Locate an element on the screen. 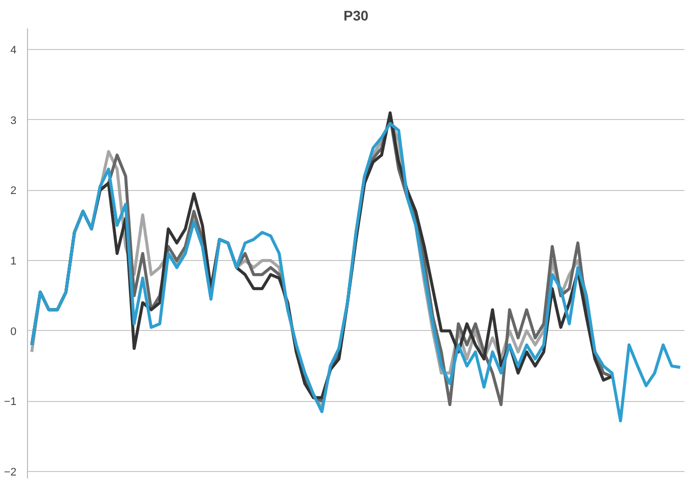 The width and height of the screenshot is (689, 483). y-tick-label: 1 is located at coordinates (13, 262).